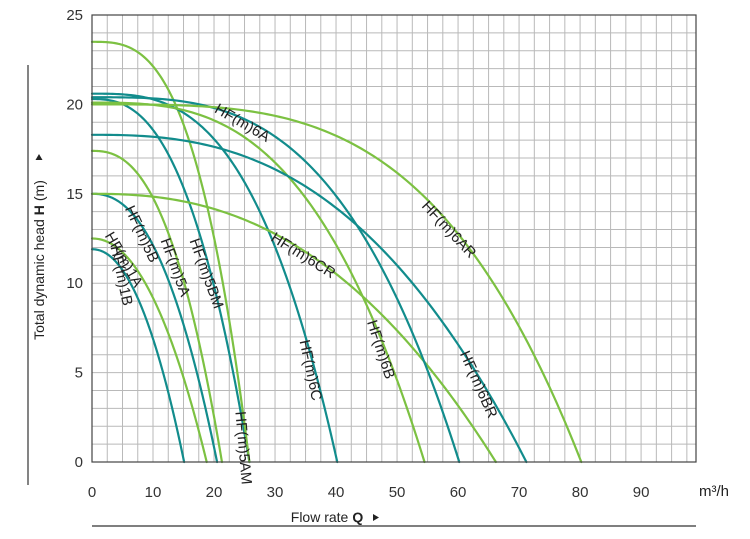  What do you see at coordinates (74, 239) in the screenshot?
I see `y-tick-labels: 0 5 10 15 20 25` at bounding box center [74, 239].